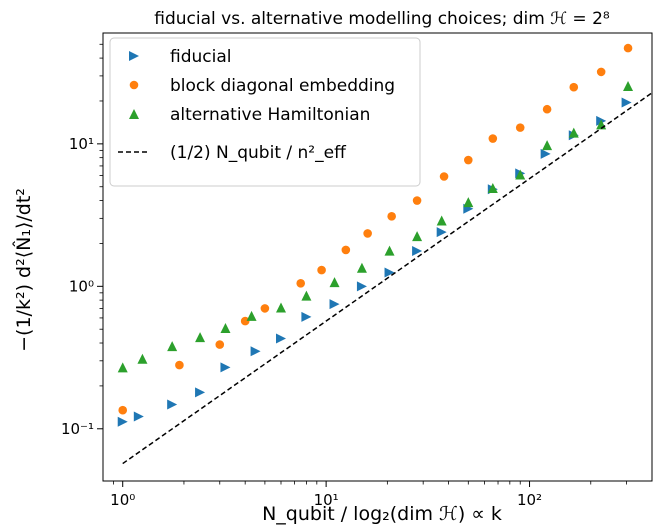 This screenshot has height=532, width=664. Describe the element at coordinates (529, 500) in the screenshot. I see `x-tick-label: 10²` at that location.